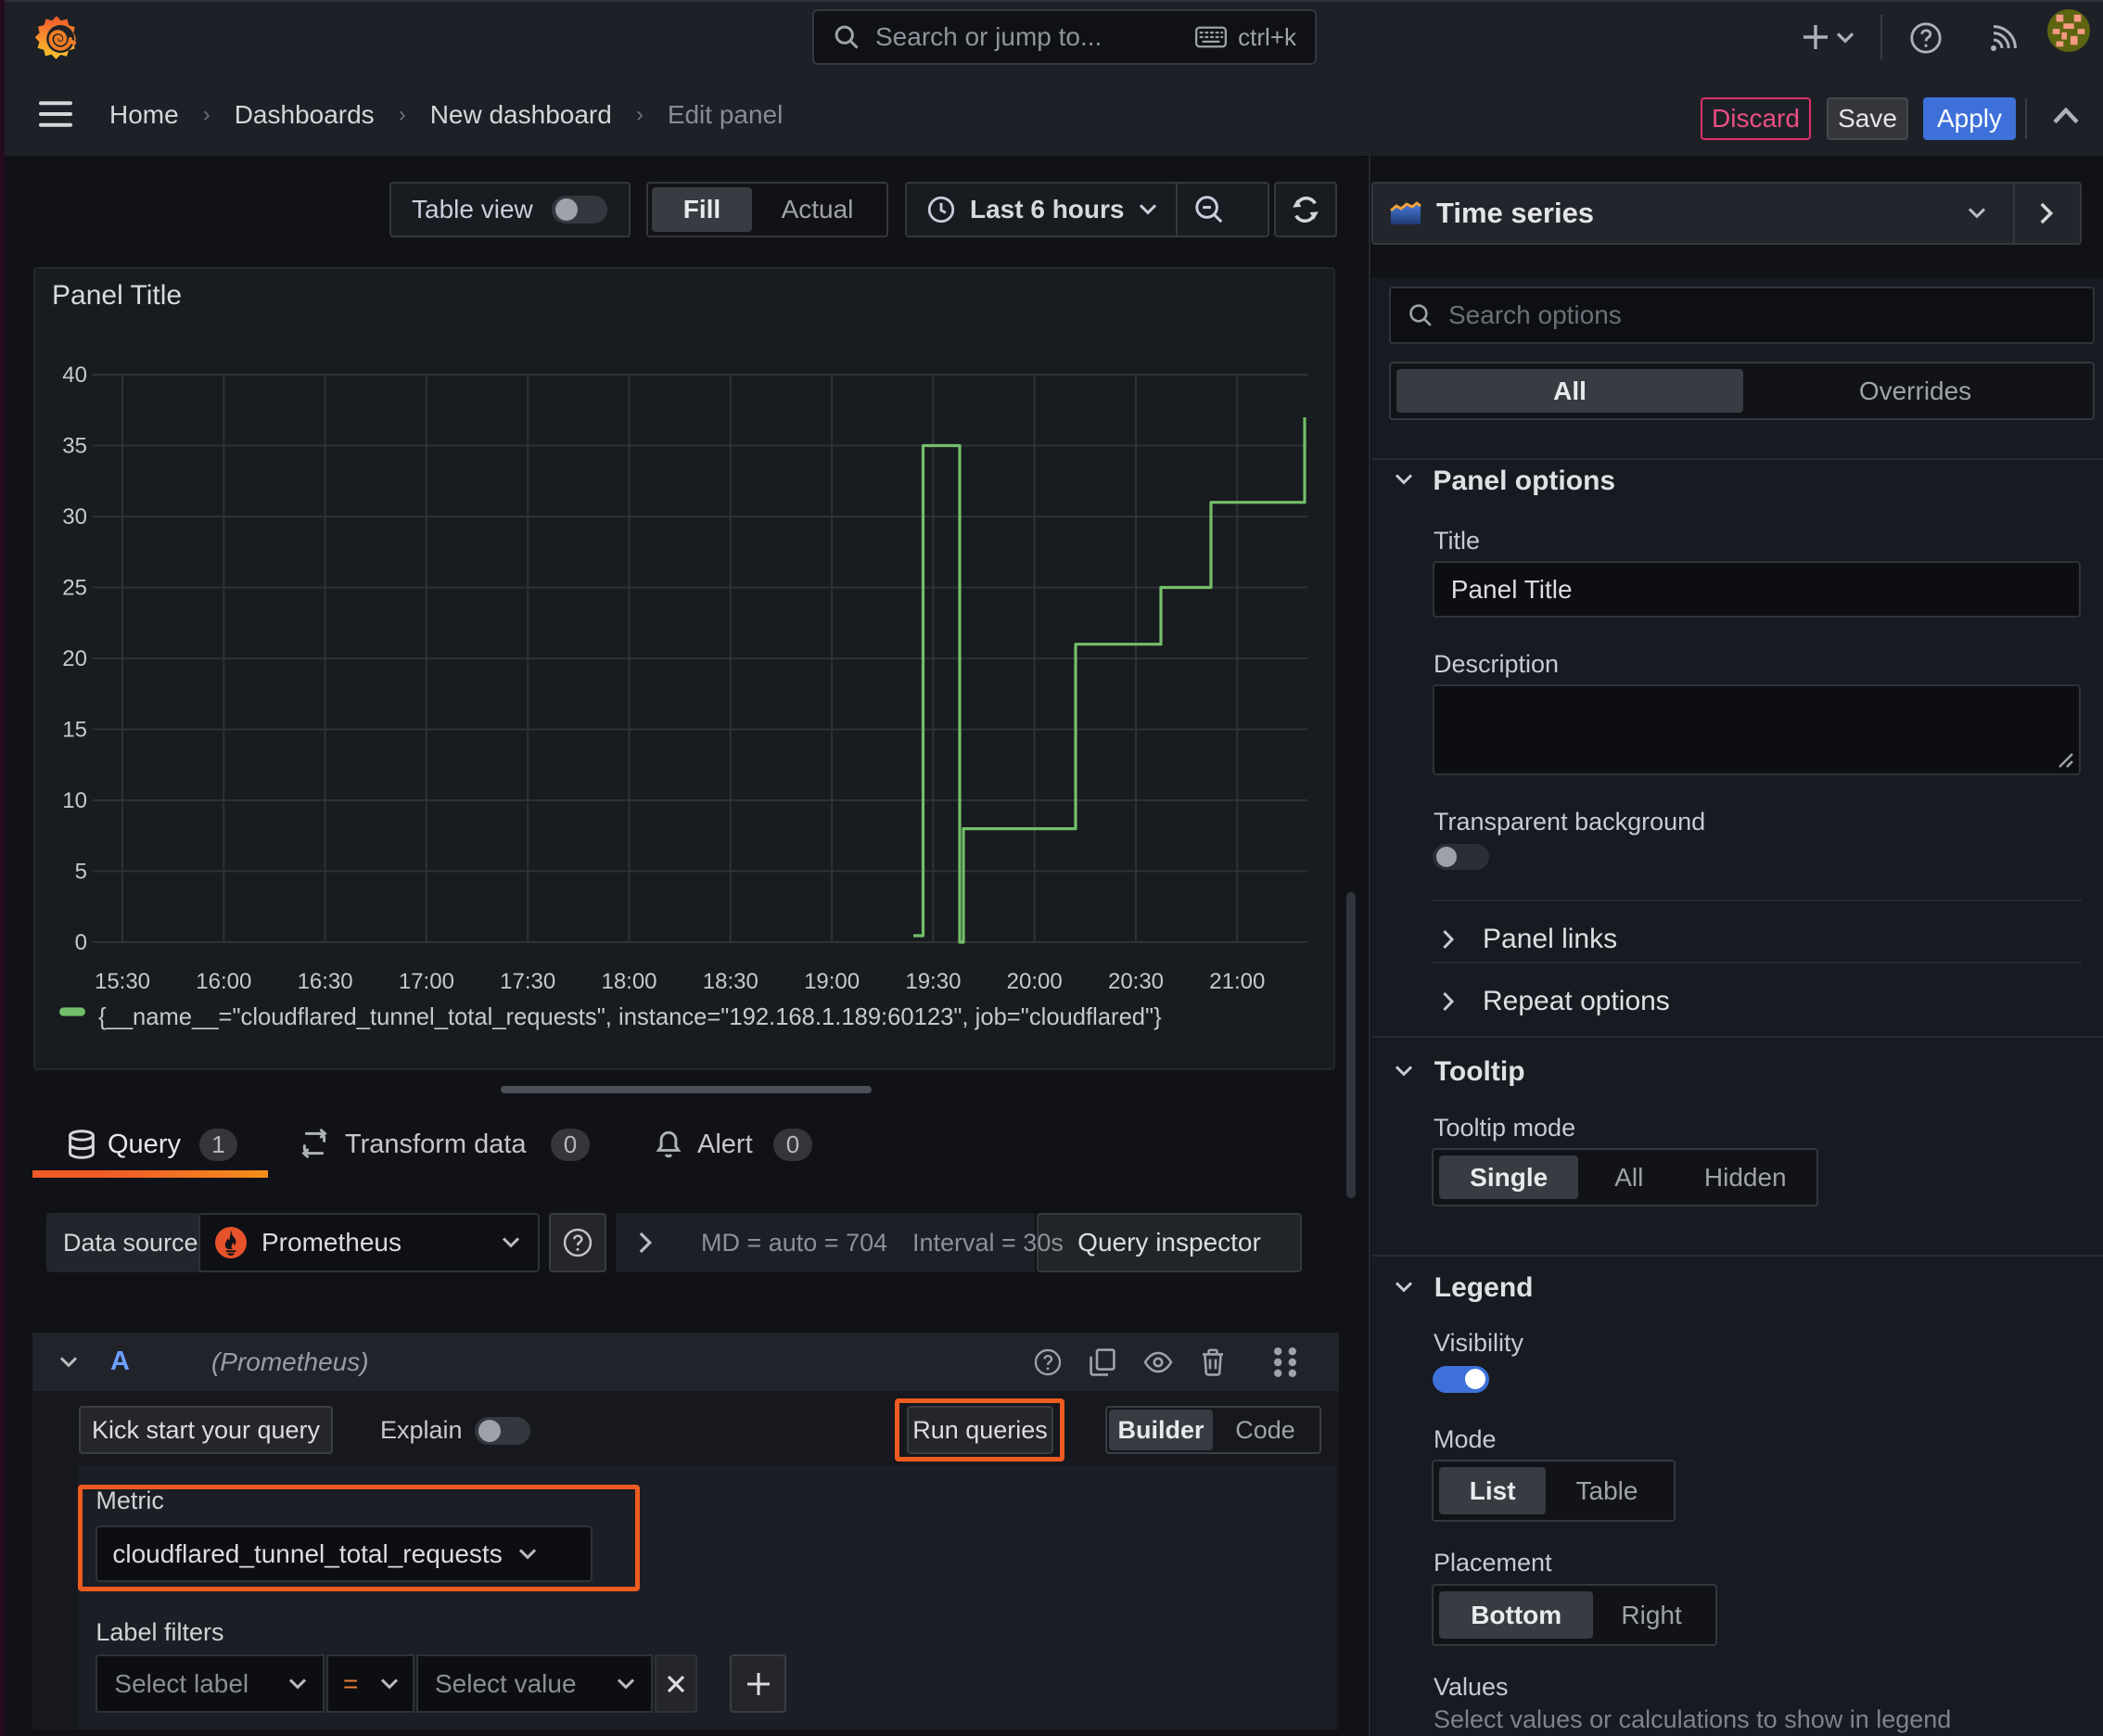 The image size is (2103, 1736). Describe the element at coordinates (74, 517) in the screenshot. I see `svg-text: 30` at that location.